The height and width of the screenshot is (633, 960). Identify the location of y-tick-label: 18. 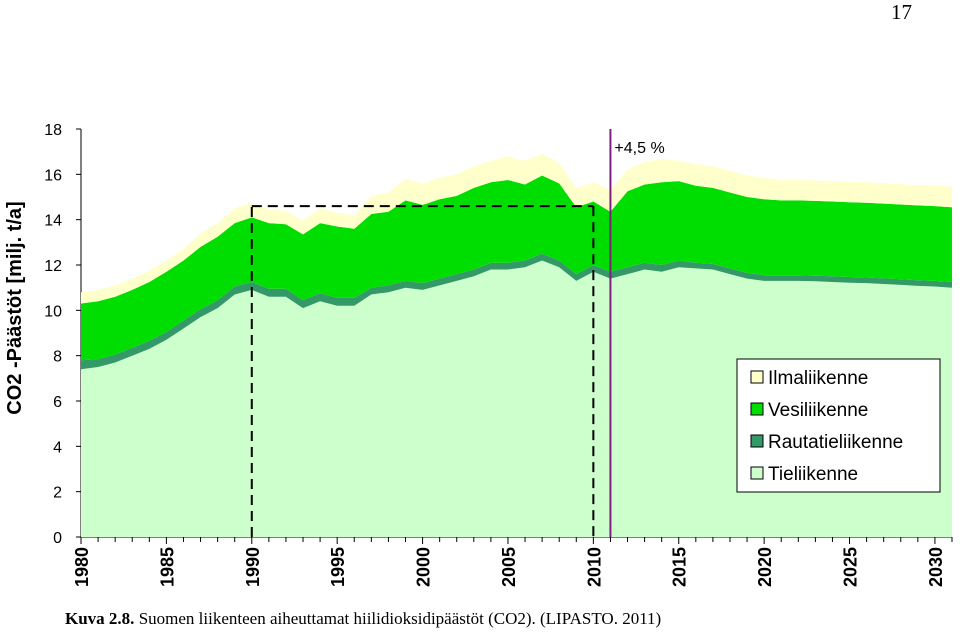
(53, 130).